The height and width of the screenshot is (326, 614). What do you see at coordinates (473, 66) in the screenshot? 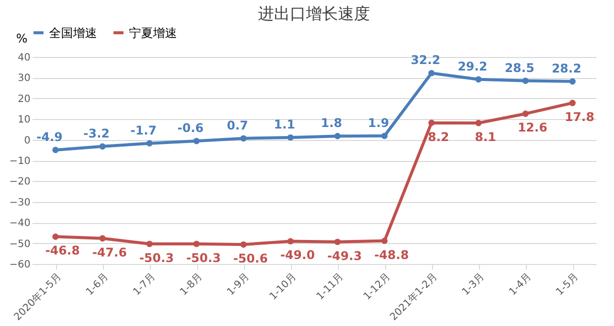
I see `data-label: 29.2` at bounding box center [473, 66].